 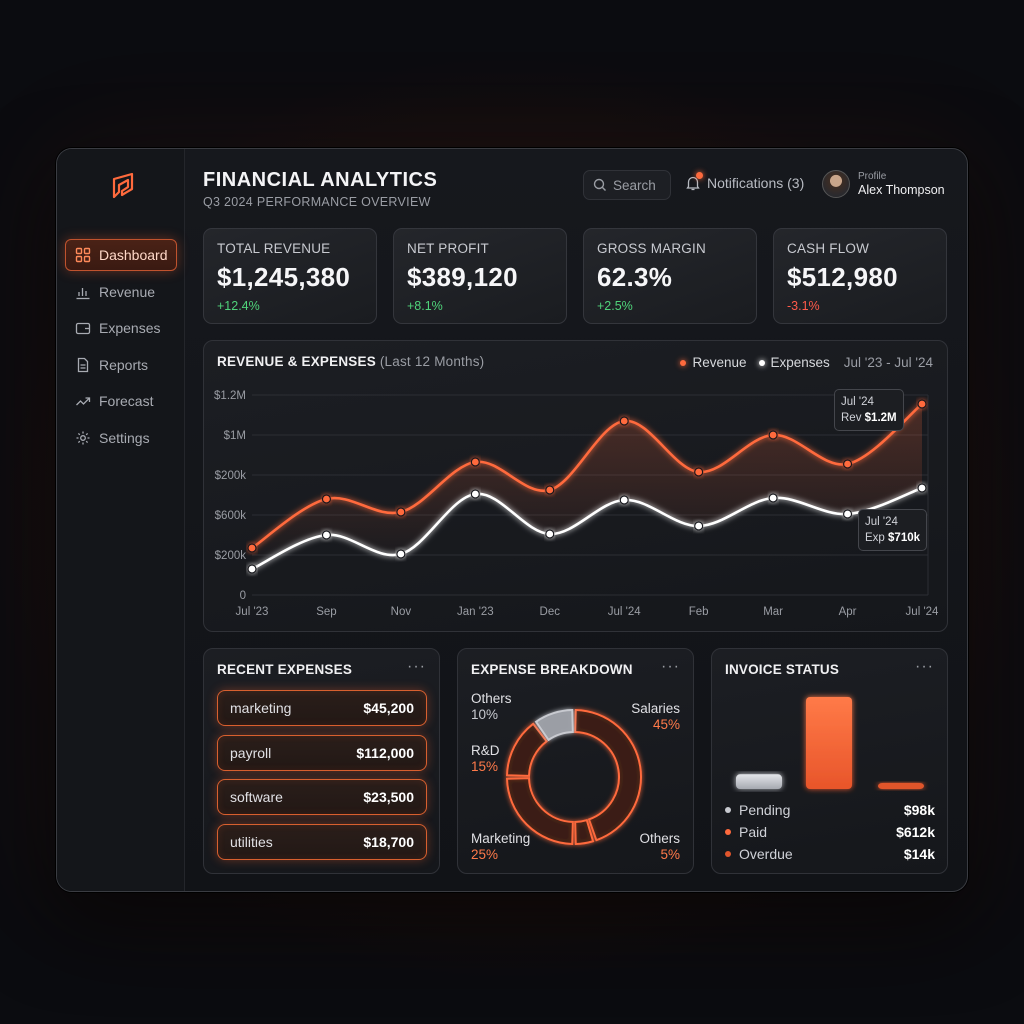 What do you see at coordinates (322, 797) in the screenshot?
I see `expense-item: software $23,500` at bounding box center [322, 797].